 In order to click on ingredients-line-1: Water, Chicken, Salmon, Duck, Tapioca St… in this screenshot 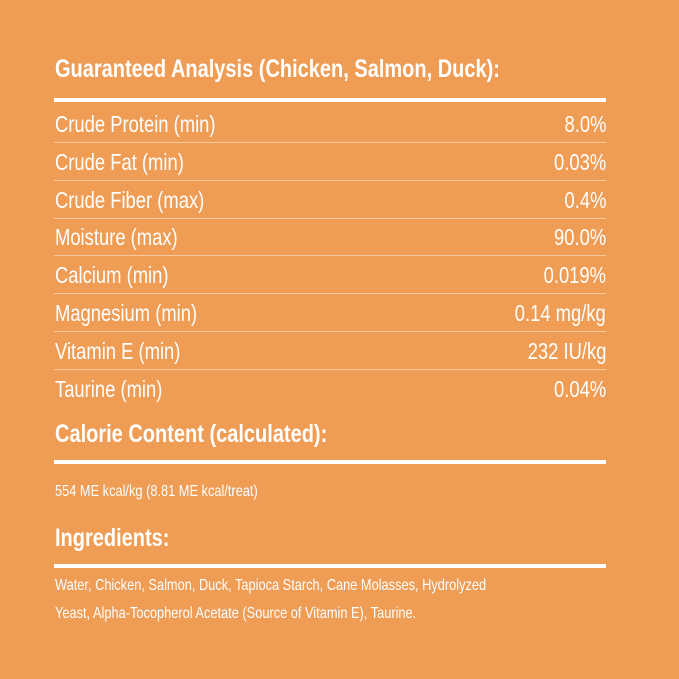, I will do `click(271, 585)`.